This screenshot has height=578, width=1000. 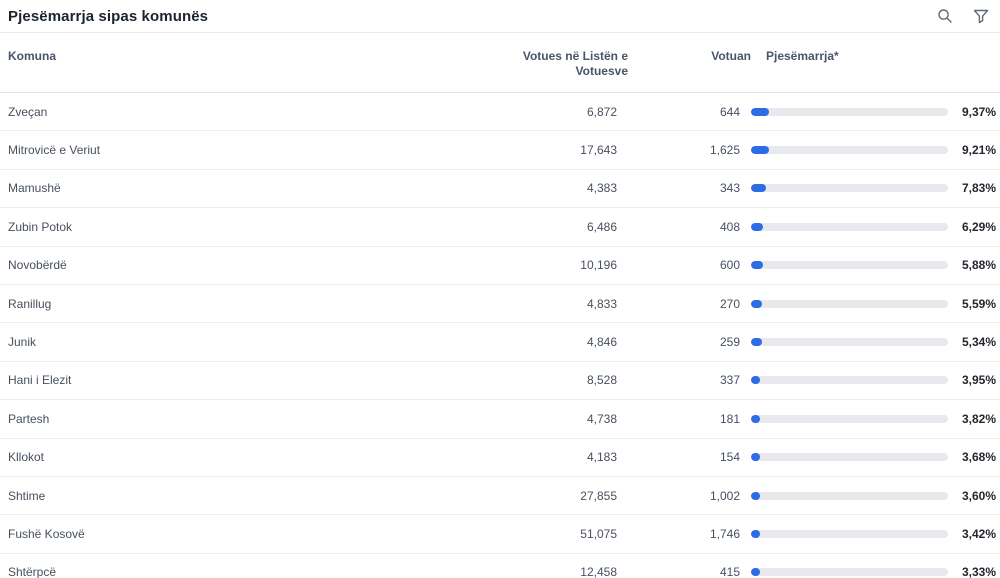 What do you see at coordinates (29, 418) in the screenshot?
I see `municipality-name: Partesh` at bounding box center [29, 418].